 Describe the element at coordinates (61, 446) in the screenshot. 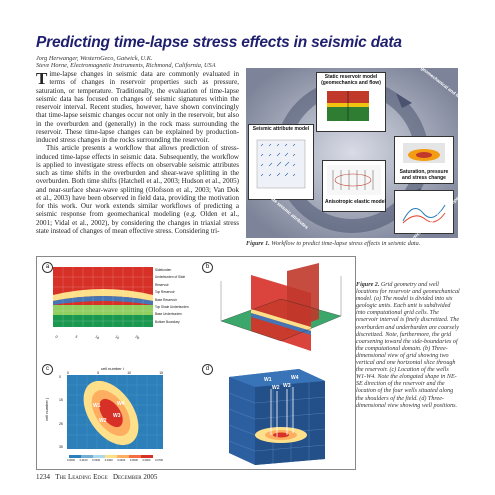

I see `ytick: 35` at that location.